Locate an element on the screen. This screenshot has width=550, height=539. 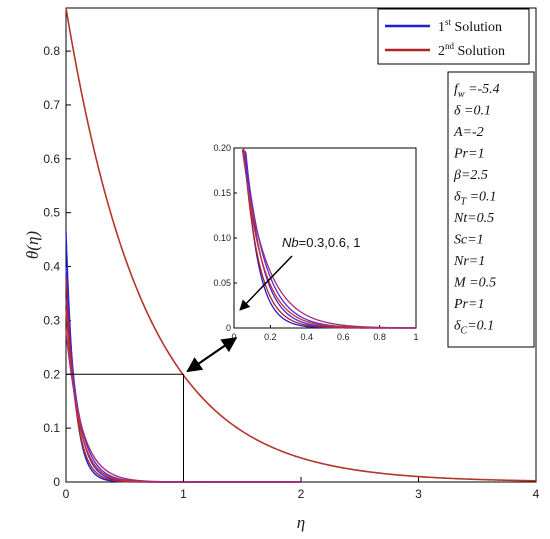
param-symbol: f is located at coordinates (457, 89).